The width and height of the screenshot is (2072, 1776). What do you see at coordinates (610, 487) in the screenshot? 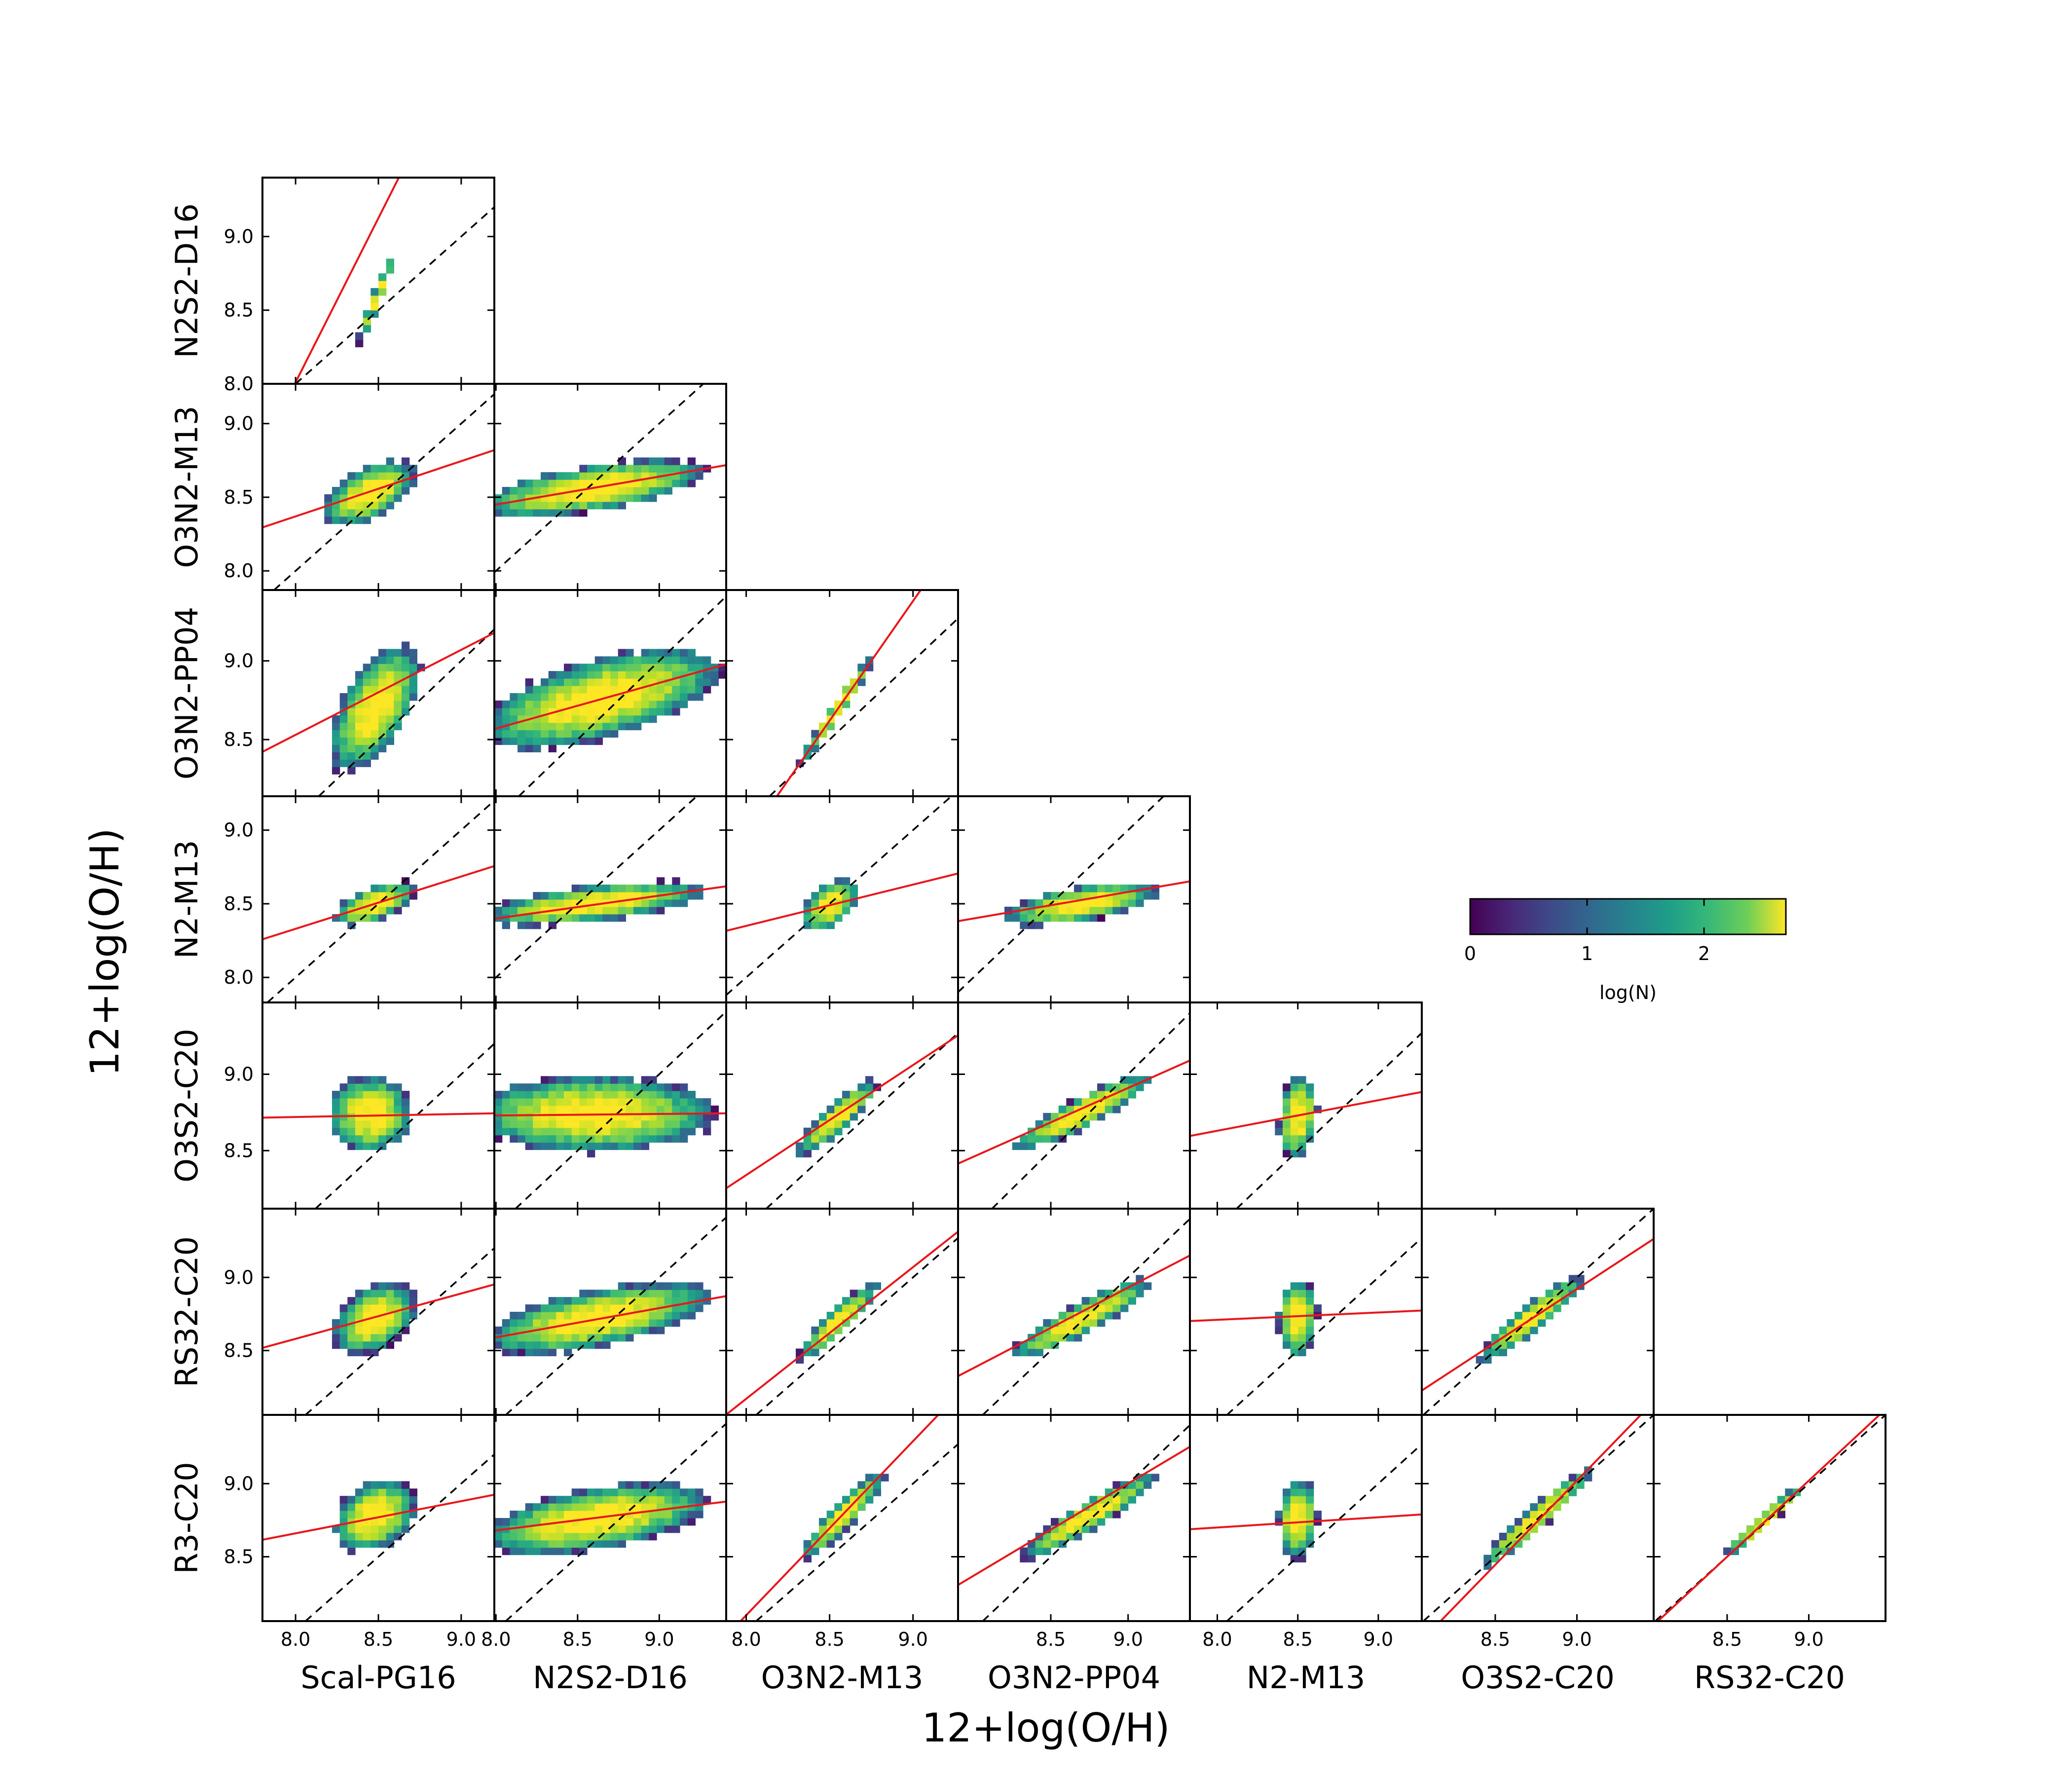
I see `panel-O3N2-M13-vs-N2S2-D16` at bounding box center [610, 487].